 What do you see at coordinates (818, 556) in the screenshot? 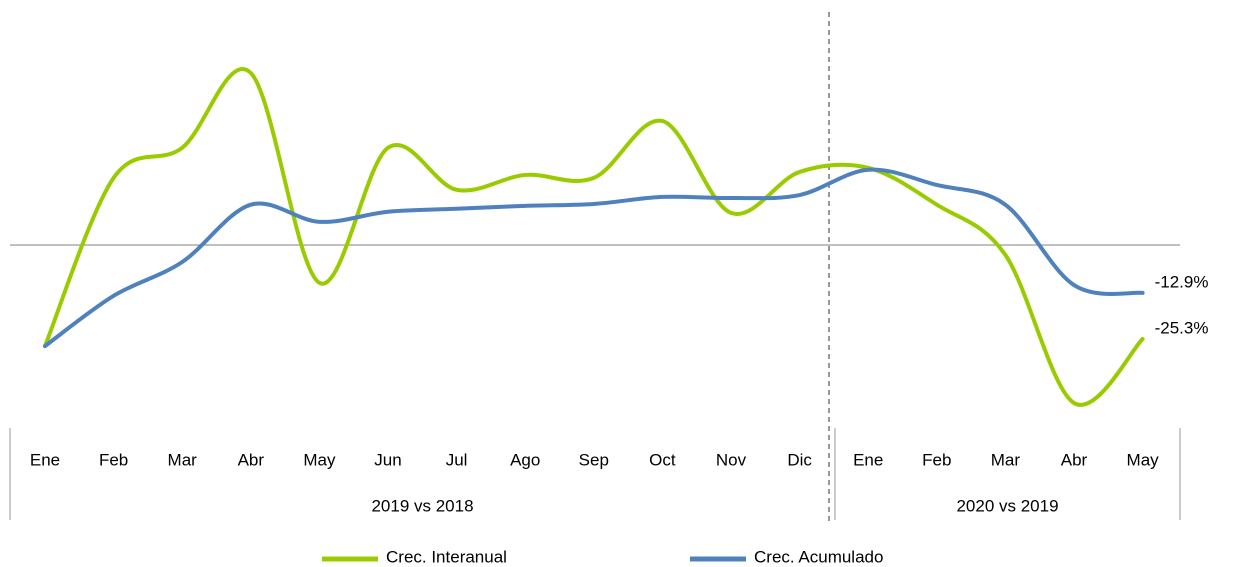
I see `legend-label: Crec. Acumulado` at bounding box center [818, 556].